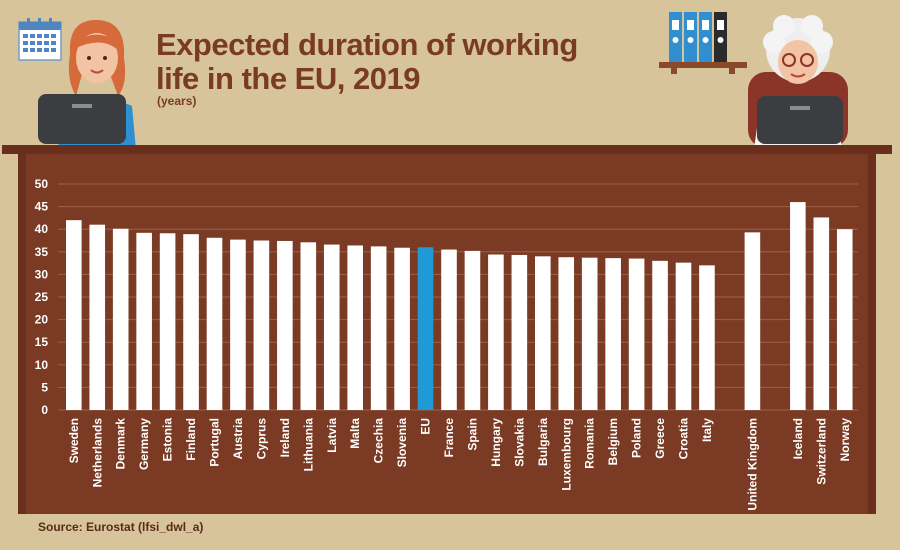  Describe the element at coordinates (285, 437) in the screenshot. I see `x-tick-label: Ireland` at that location.